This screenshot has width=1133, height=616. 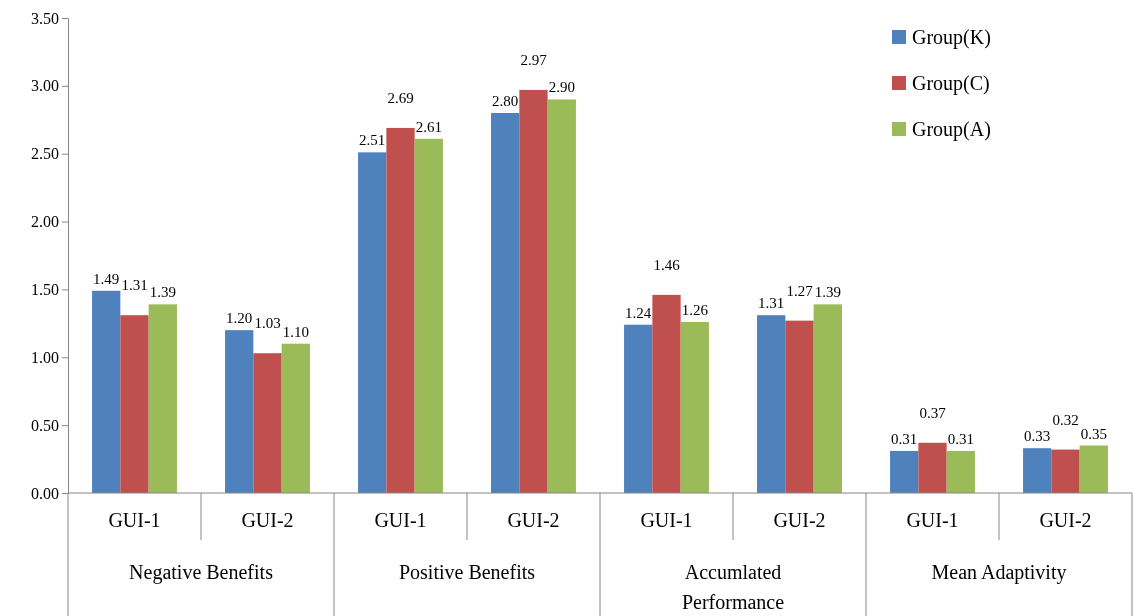 What do you see at coordinates (45, 425) in the screenshot?
I see `y-tick-label: 0.50` at bounding box center [45, 425].